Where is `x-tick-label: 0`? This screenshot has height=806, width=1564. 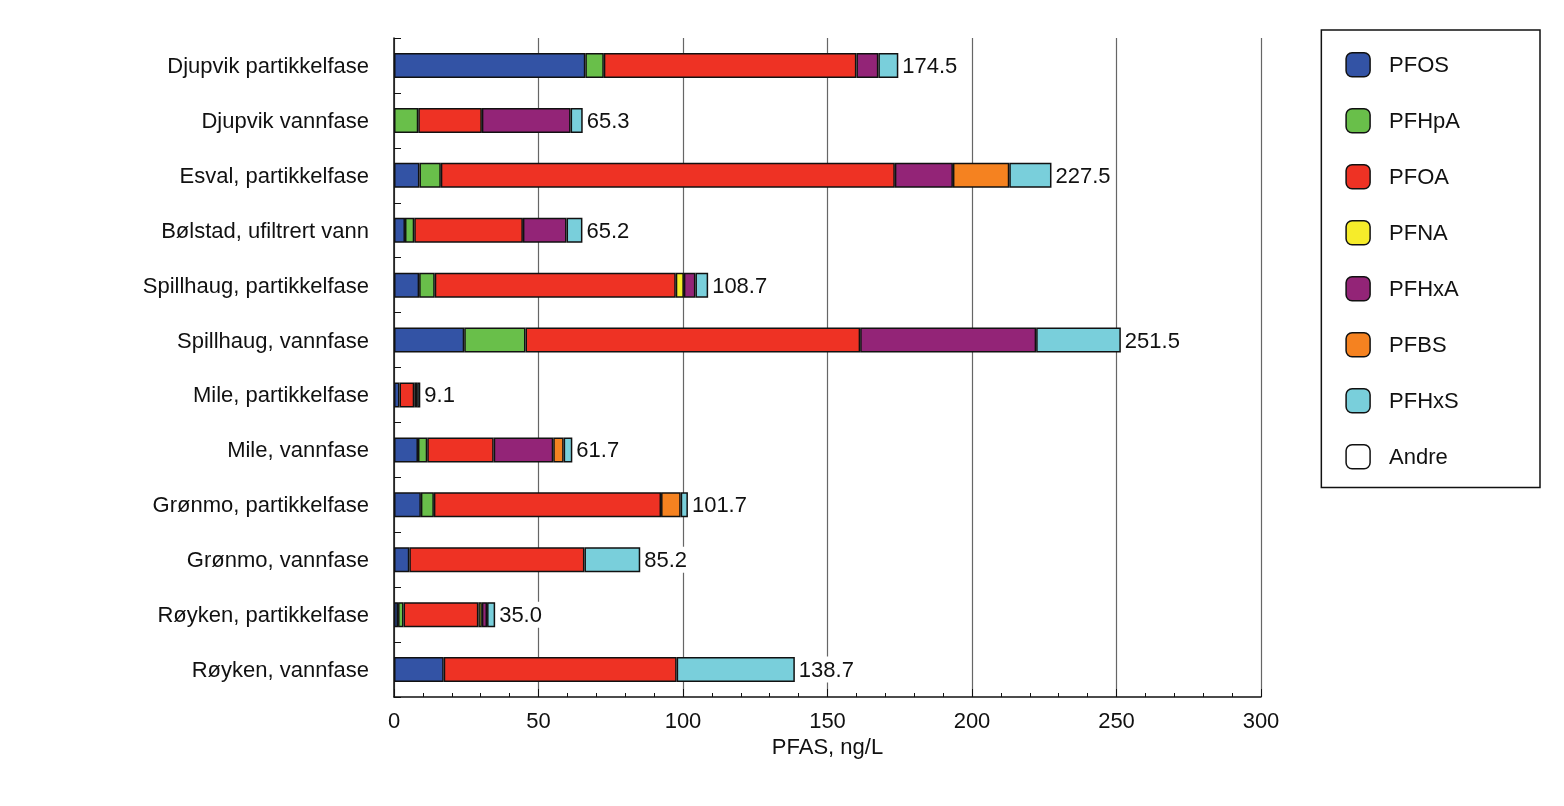
x-tick-label: 0 is located at coordinates (394, 720).